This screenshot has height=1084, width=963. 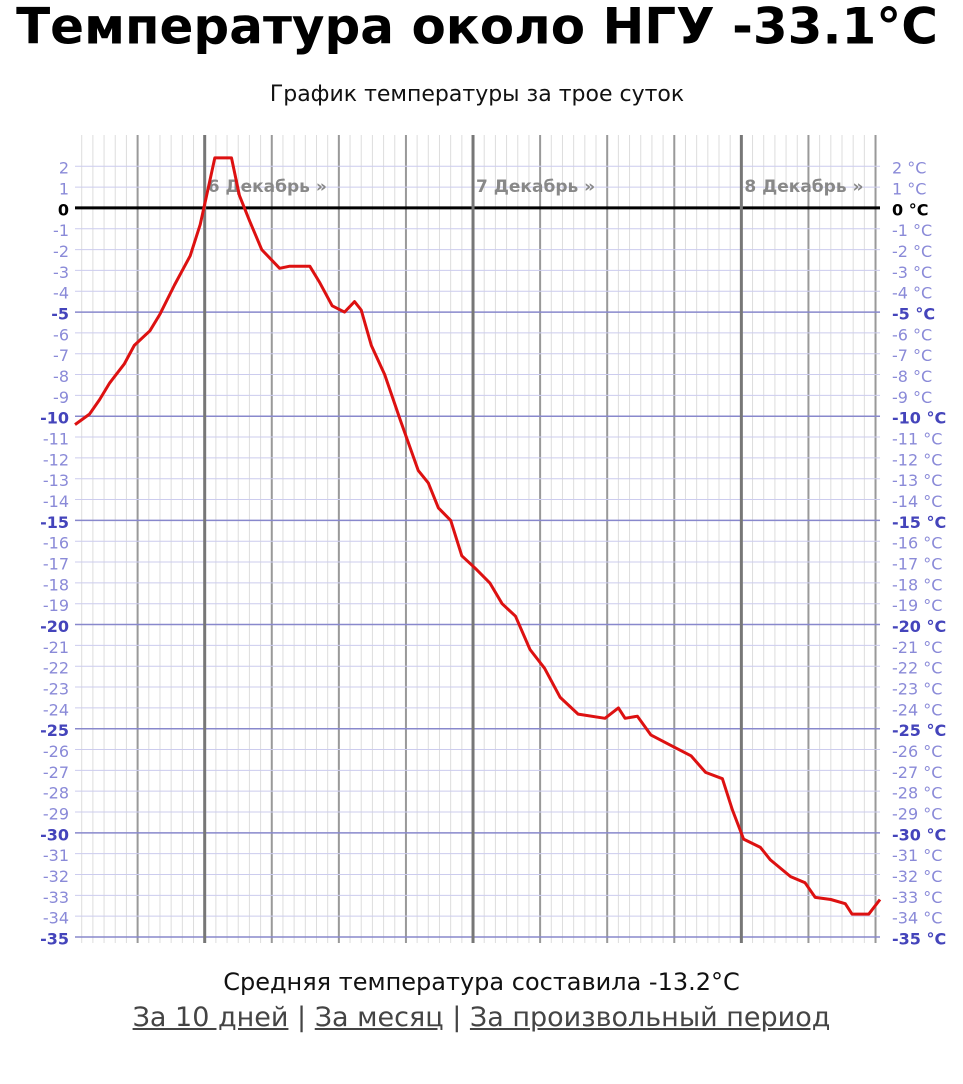 What do you see at coordinates (56, 459) in the screenshot?
I see `y-tick-label: -12` at bounding box center [56, 459].